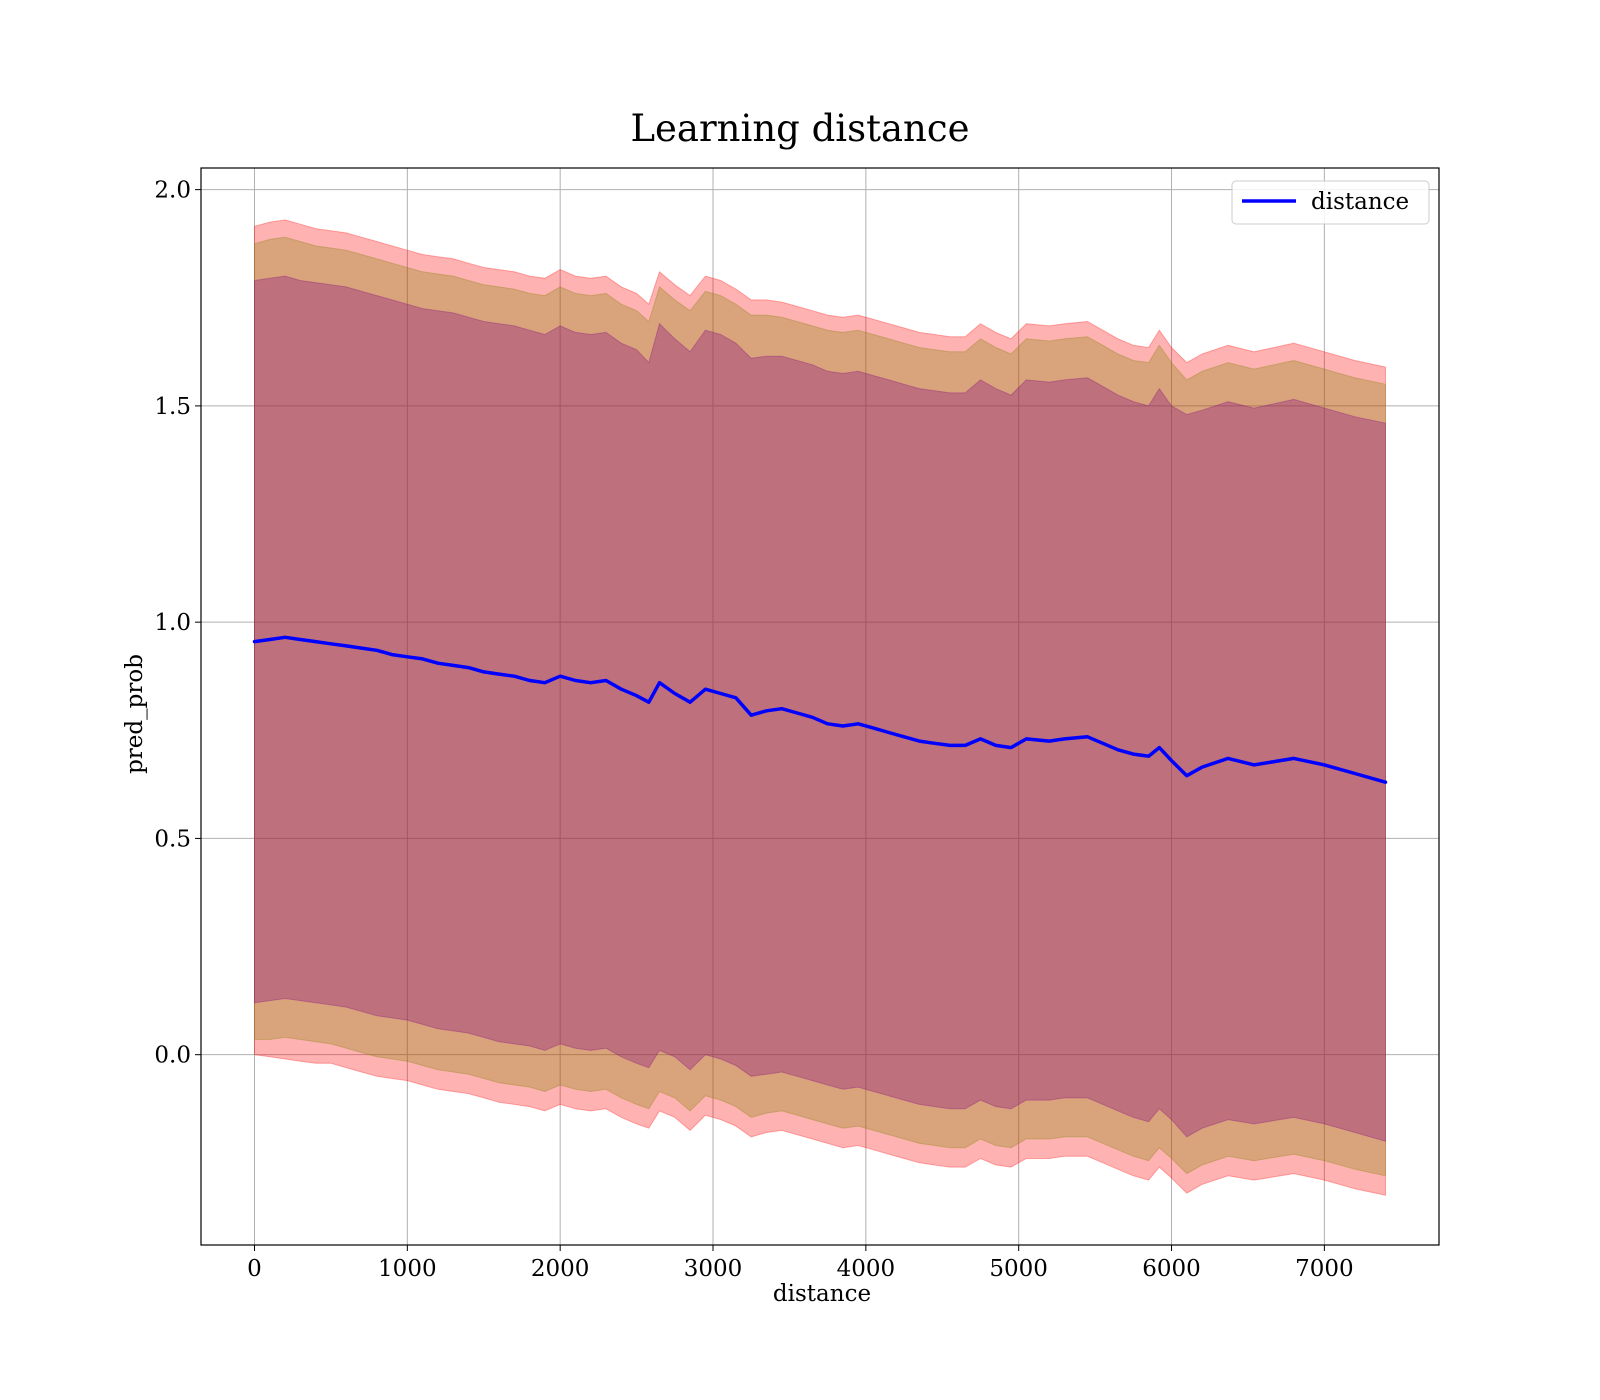 This screenshot has height=1400, width=1600. What do you see at coordinates (866, 1269) in the screenshot?
I see `x-tick-label: 4000` at bounding box center [866, 1269].